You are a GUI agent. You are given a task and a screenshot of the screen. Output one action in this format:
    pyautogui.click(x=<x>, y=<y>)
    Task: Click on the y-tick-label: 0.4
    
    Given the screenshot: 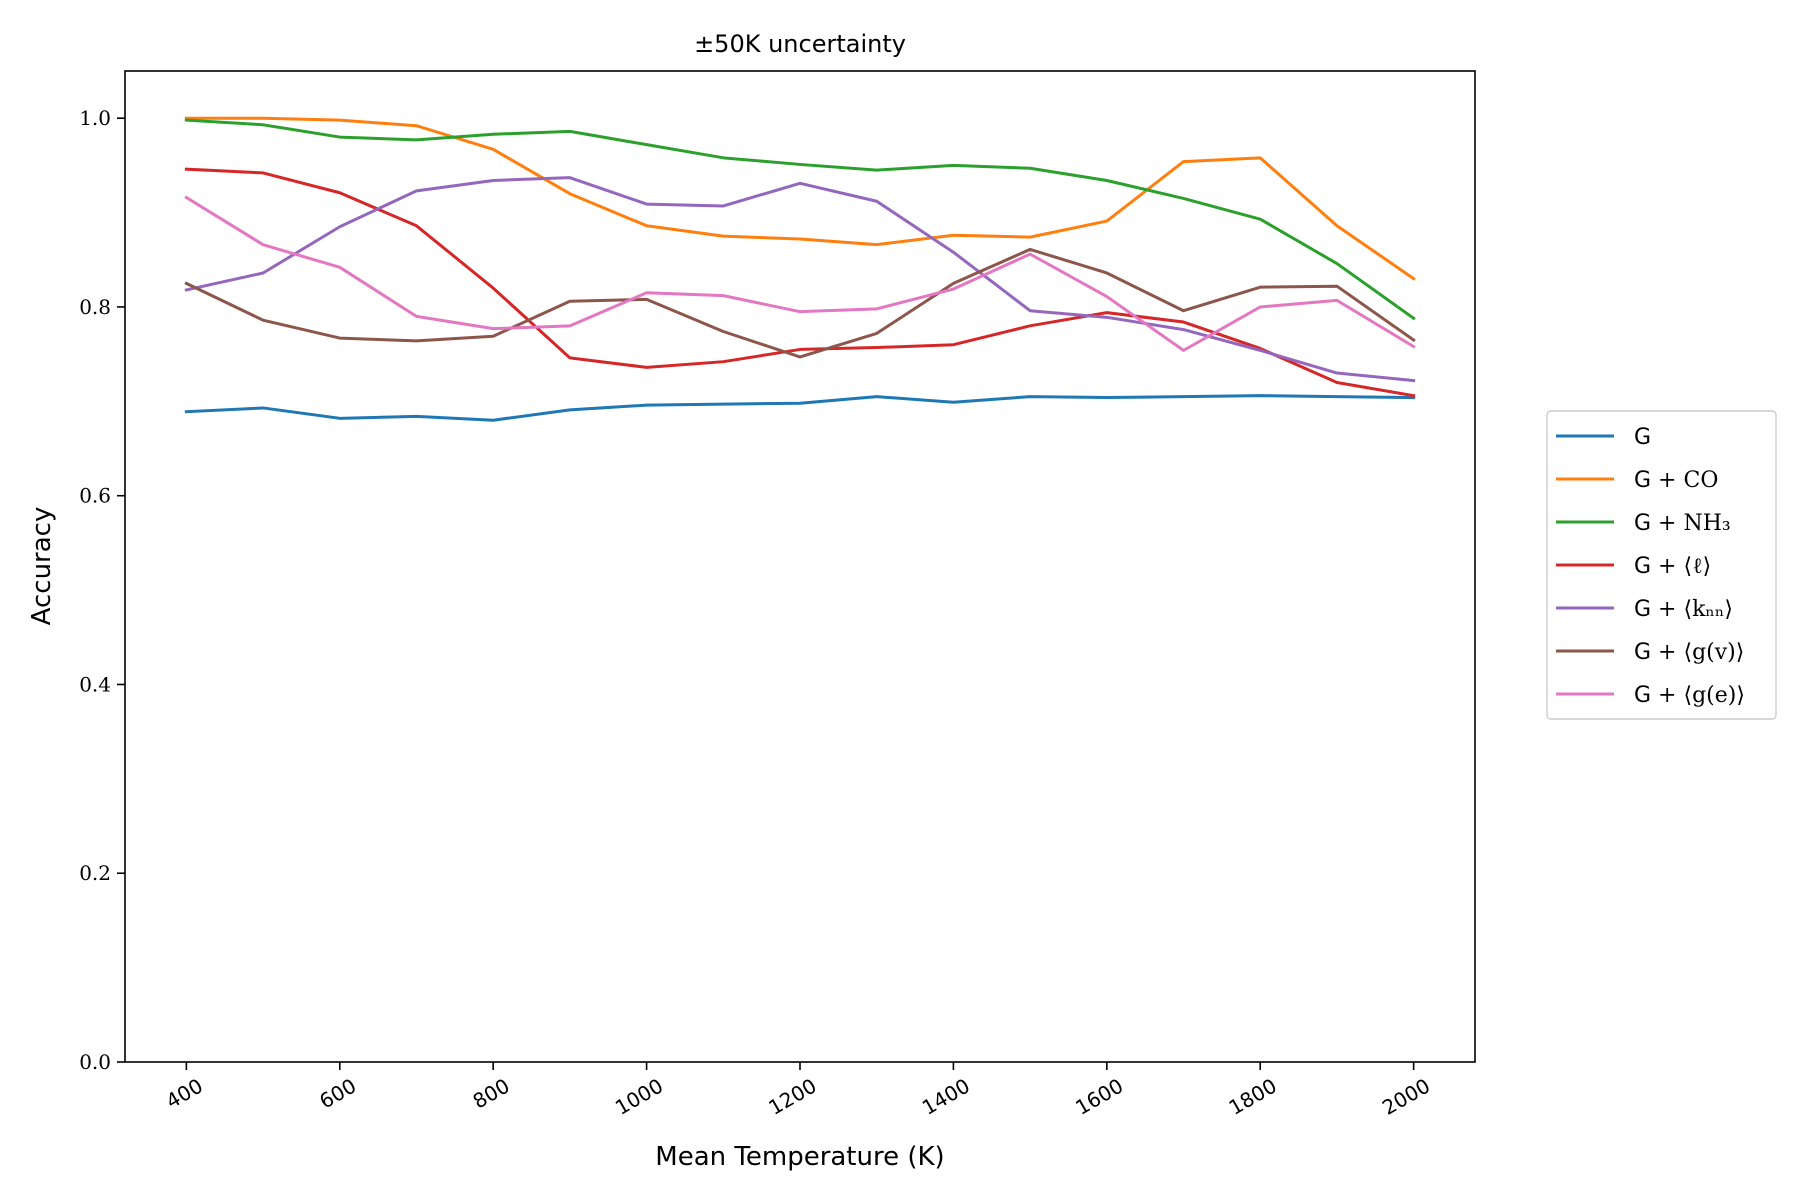 What is the action you would take?
    pyautogui.click(x=95, y=684)
    